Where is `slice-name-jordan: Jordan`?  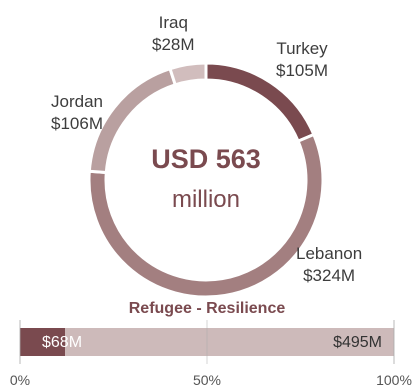 slice-name-jordan: Jordan is located at coordinates (77, 101).